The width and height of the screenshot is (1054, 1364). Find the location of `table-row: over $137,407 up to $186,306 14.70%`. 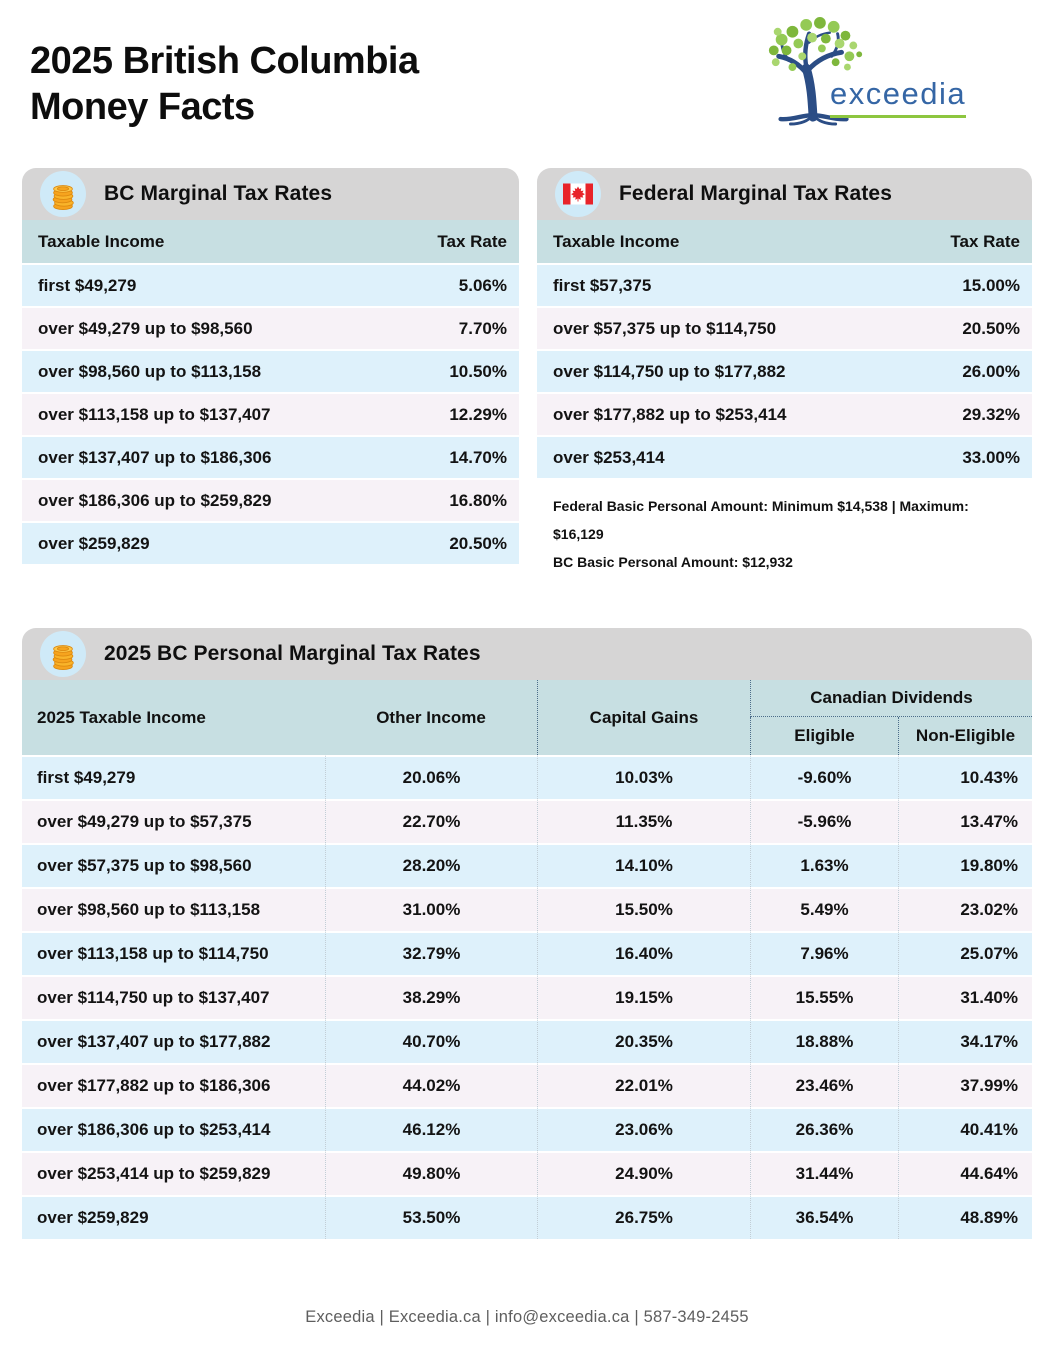

table-row: over $137,407 up to $186,306 14.70% is located at coordinates (270, 456).